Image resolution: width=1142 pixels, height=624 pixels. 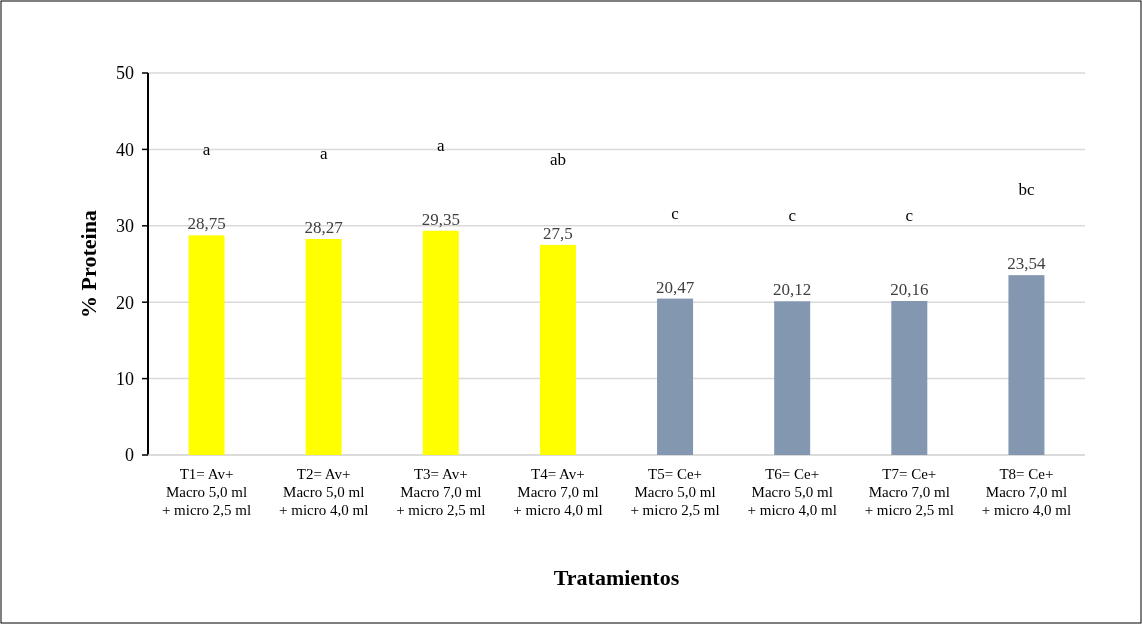 I want to click on y-axis-title: % Proteina, so click(x=88, y=264).